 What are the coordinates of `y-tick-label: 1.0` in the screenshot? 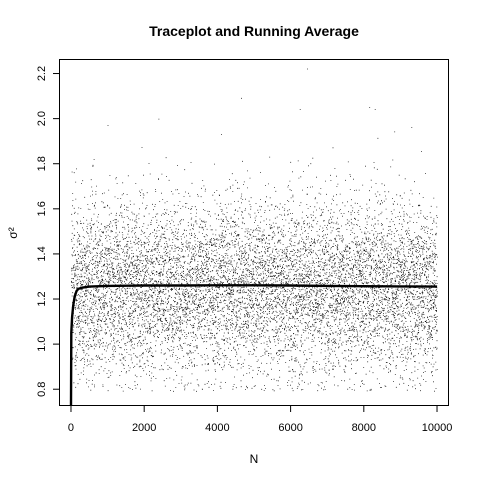 It's located at (42, 343).